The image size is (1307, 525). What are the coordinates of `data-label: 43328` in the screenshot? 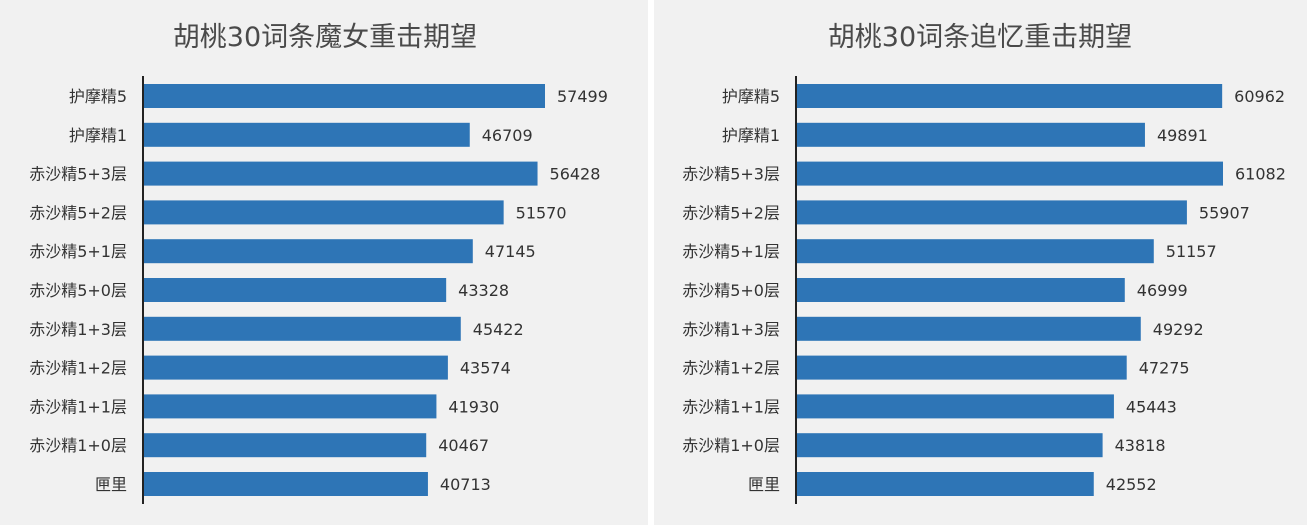 It's located at (483, 290).